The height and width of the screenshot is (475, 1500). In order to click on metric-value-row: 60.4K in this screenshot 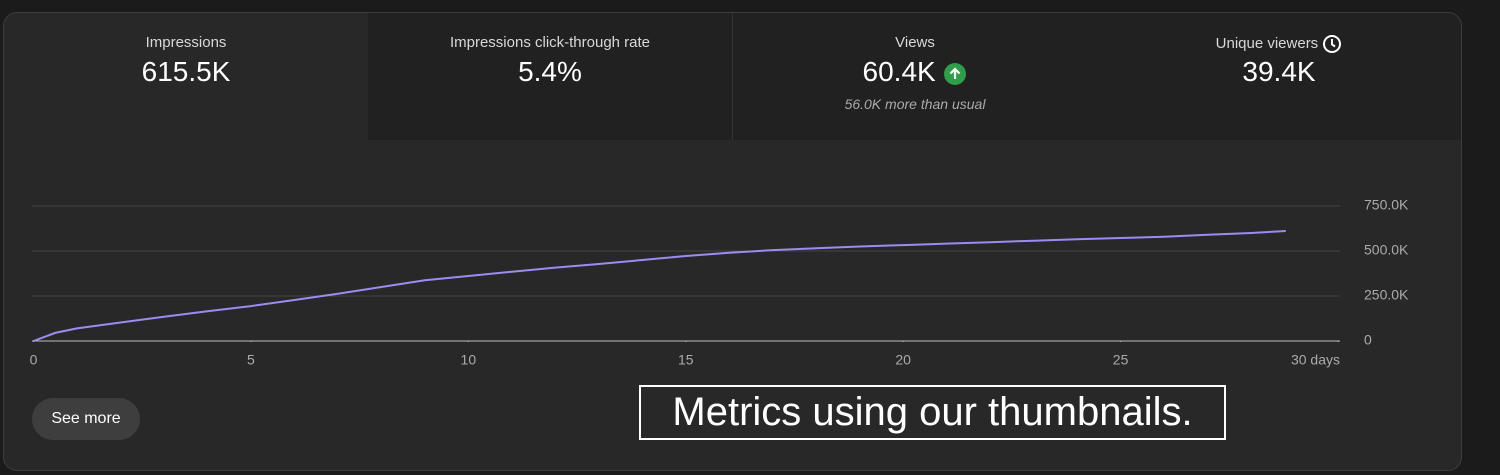, I will do `click(915, 73)`.